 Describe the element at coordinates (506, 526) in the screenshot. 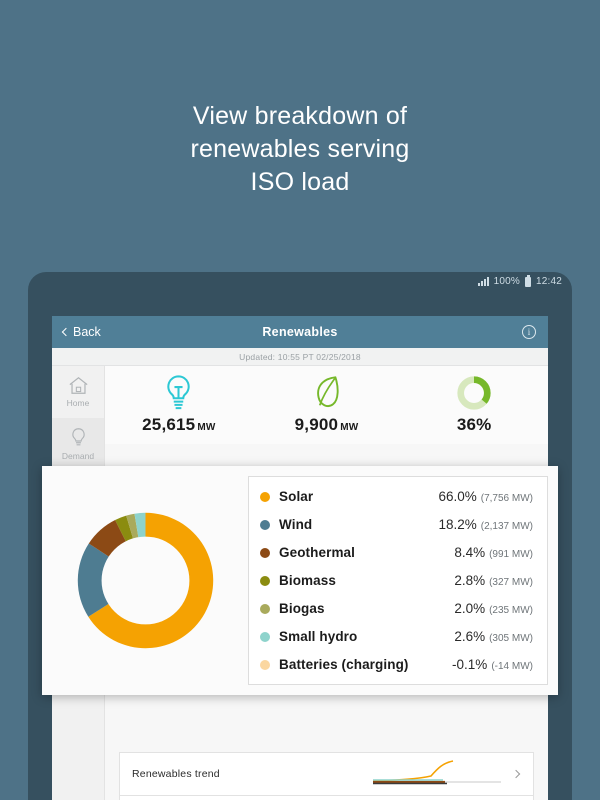

I see `legend-mw-wind: (2,137 MW)` at that location.